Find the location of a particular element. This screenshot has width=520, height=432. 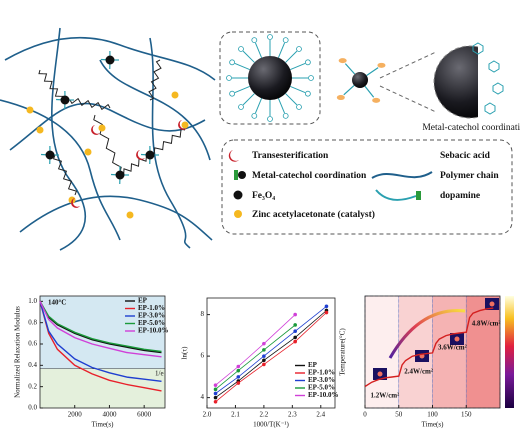

y-tick-label: 0.2 is located at coordinates (32, 386).